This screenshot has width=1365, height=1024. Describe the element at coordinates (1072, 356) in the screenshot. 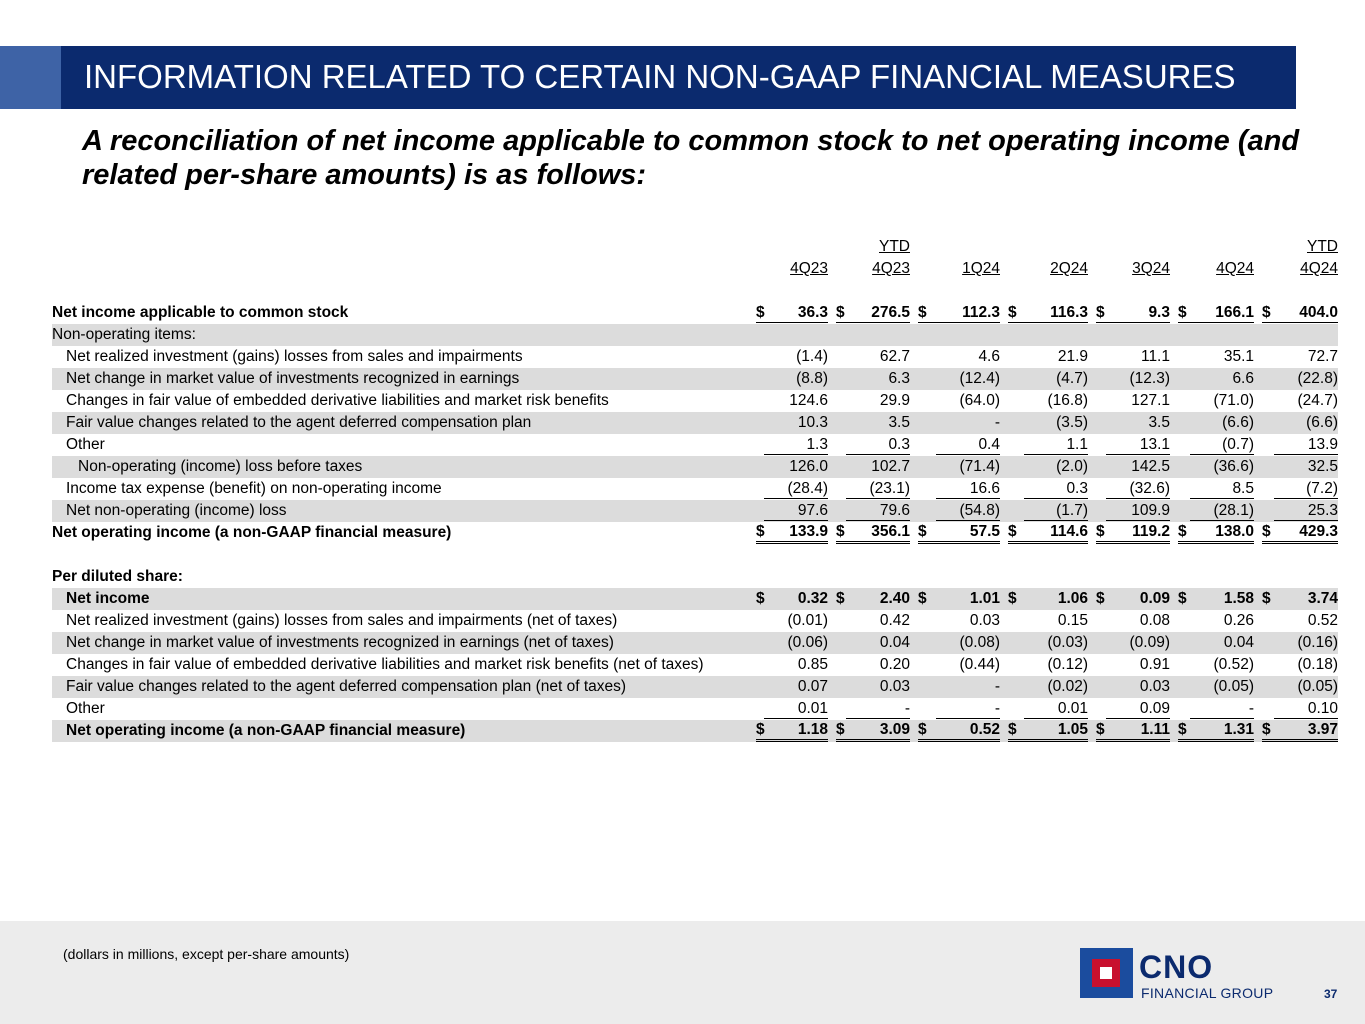

I see `cell-value: 21.9` at that location.